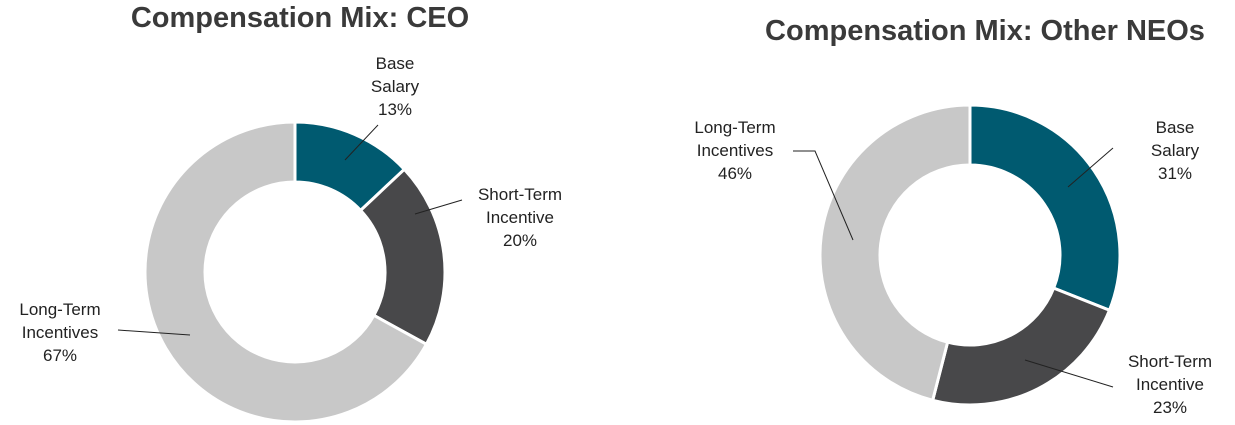 This screenshot has width=1235, height=425. Describe the element at coordinates (1170, 407) in the screenshot. I see `value-label: 23%` at that location.